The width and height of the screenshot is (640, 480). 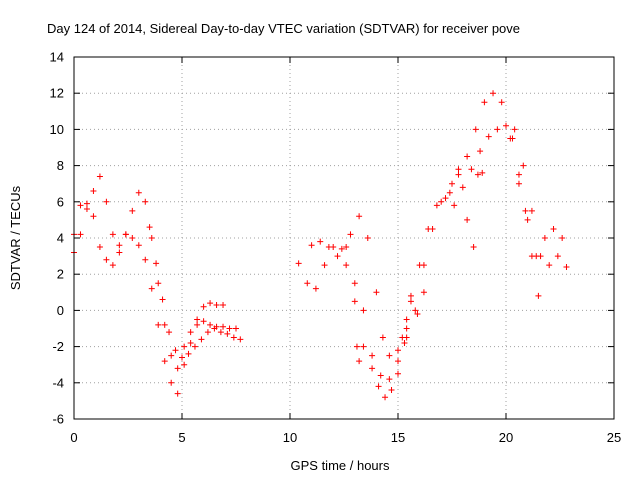 What do you see at coordinates (57, 93) in the screenshot?
I see `y-tick-label: 12` at bounding box center [57, 93].